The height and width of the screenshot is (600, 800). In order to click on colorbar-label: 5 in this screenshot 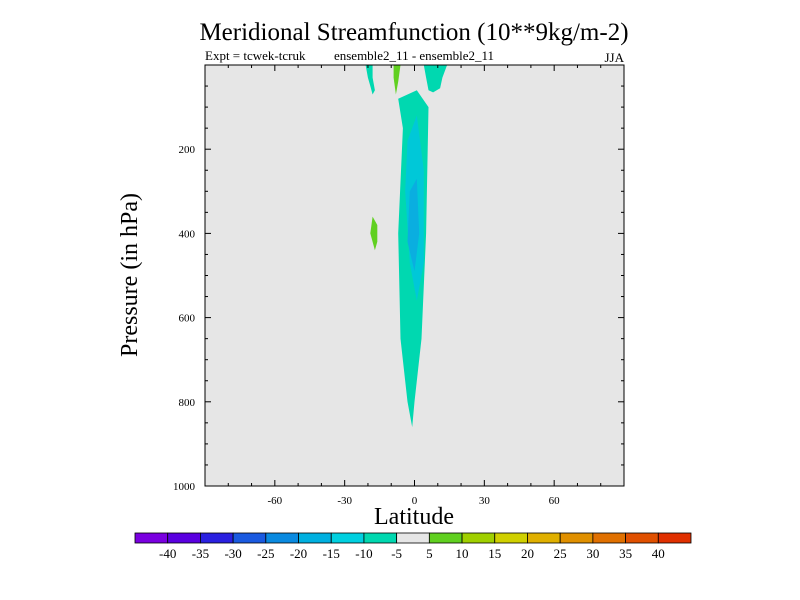, I will do `click(429, 553)`.